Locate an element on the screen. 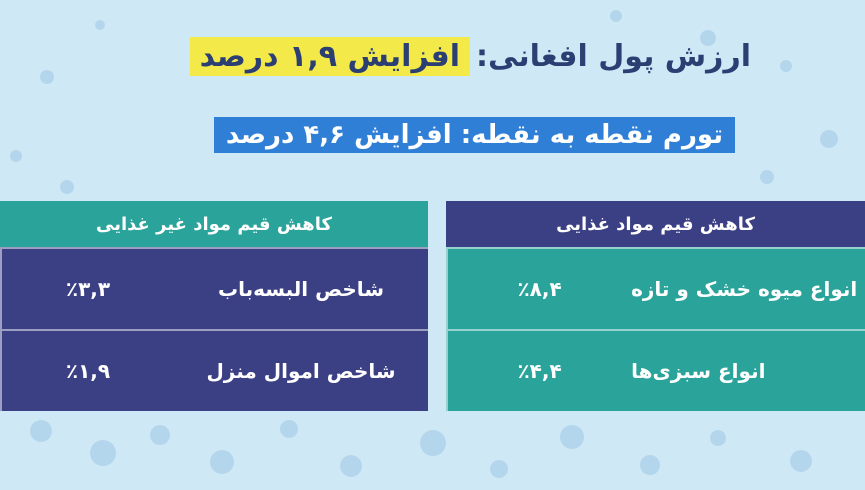 This screenshot has width=865, height=490. table-row: ٪۸,۴ انواع میوه خشک و تازه is located at coordinates (655, 288).